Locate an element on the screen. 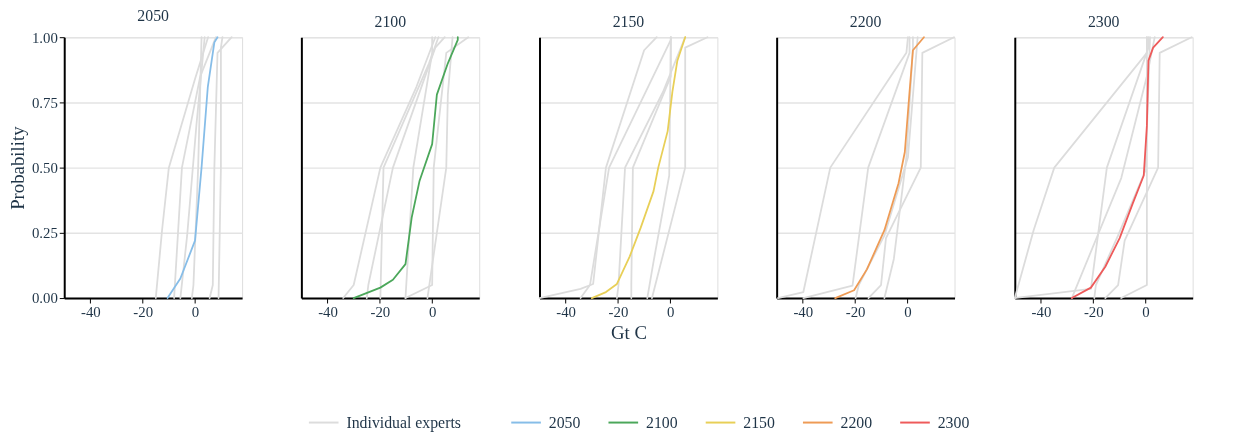 This screenshot has width=1247, height=447. legend-label: Individual experts is located at coordinates (403, 422).